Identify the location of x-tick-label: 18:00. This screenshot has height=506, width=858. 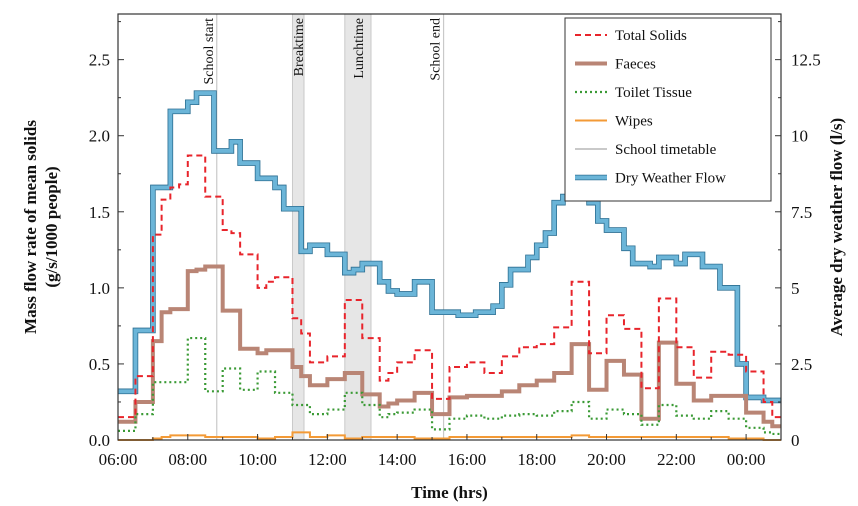
(536, 459).